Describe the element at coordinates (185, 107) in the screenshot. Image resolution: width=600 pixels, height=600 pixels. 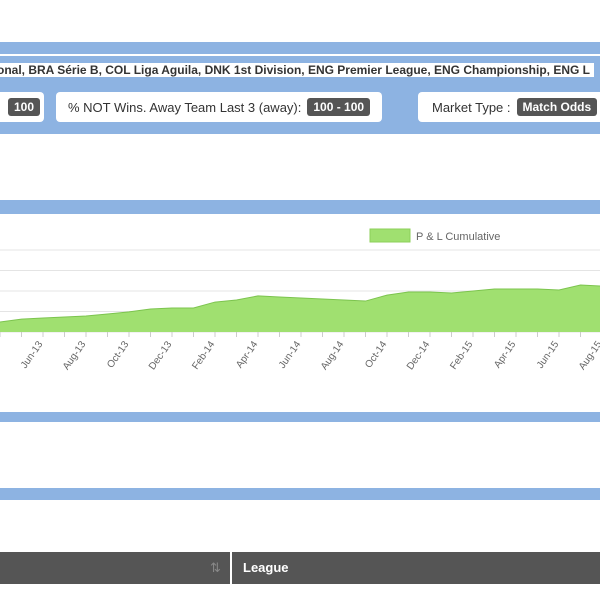
I see `filter-label: % NOT Wins. Away Team Last 3 (away):` at that location.